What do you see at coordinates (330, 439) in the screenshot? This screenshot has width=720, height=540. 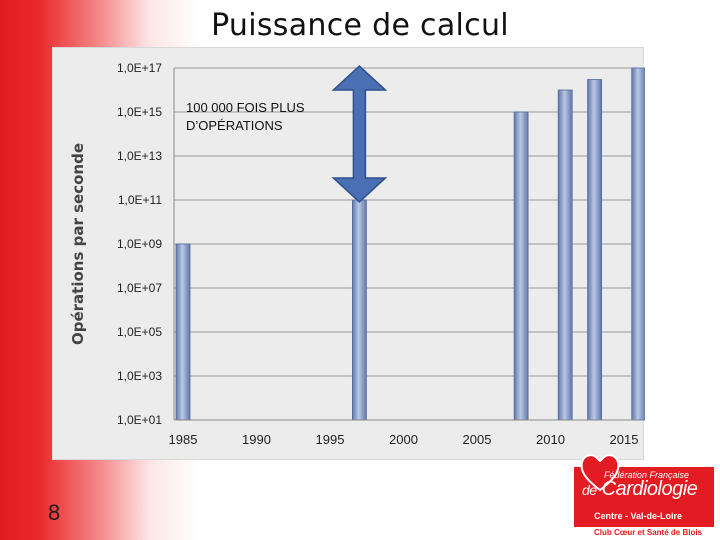 I see `x-tick-label: 1995` at bounding box center [330, 439].